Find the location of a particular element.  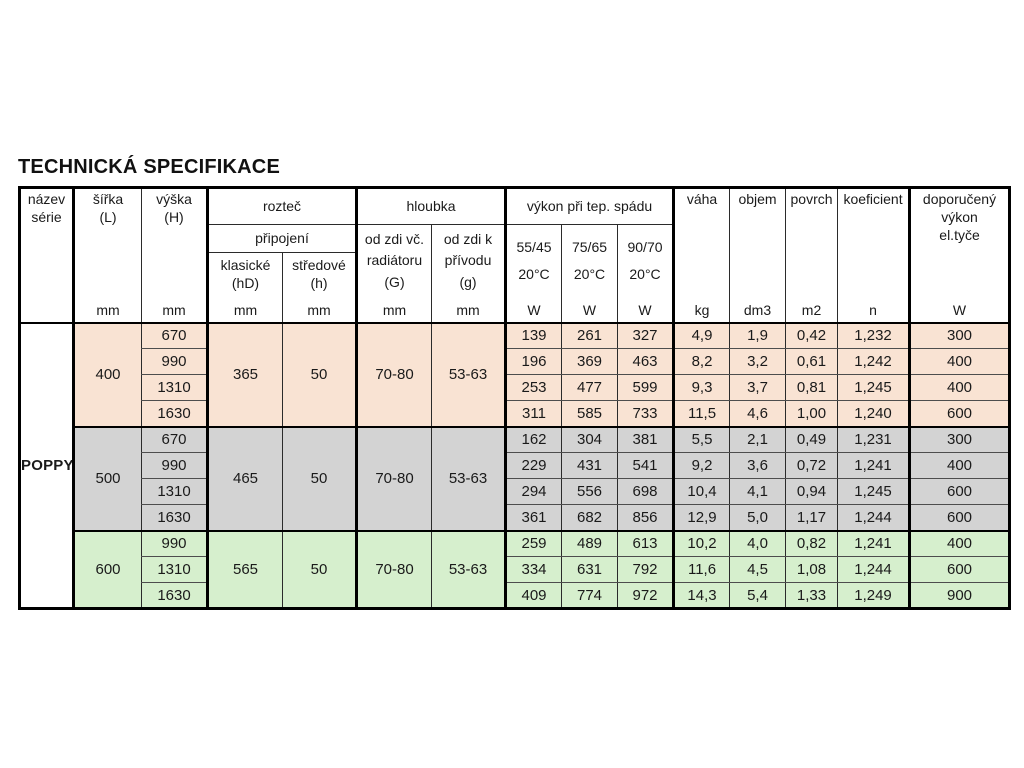

surface-cell: 1,33 is located at coordinates (811, 595).